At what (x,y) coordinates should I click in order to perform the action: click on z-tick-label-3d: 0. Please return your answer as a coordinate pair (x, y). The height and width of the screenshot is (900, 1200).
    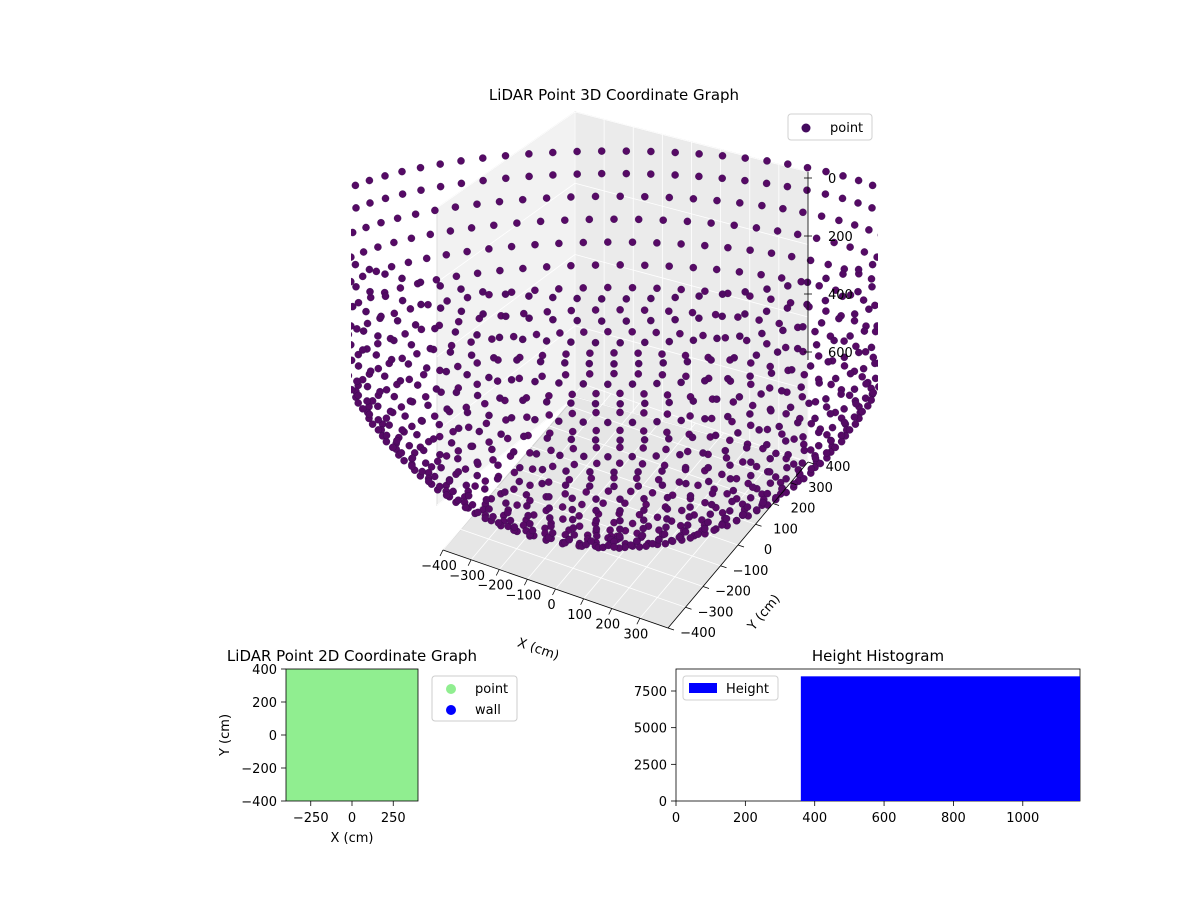
    Looking at the image, I should click on (832, 179).